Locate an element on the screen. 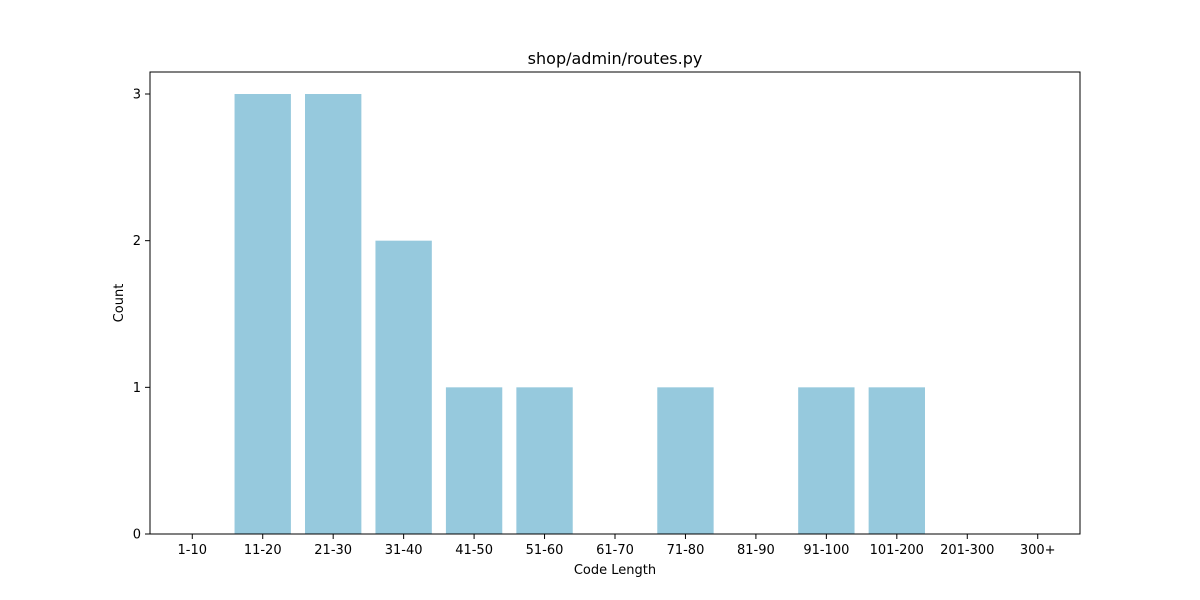  x-tick-label: 61-70 is located at coordinates (615, 550).